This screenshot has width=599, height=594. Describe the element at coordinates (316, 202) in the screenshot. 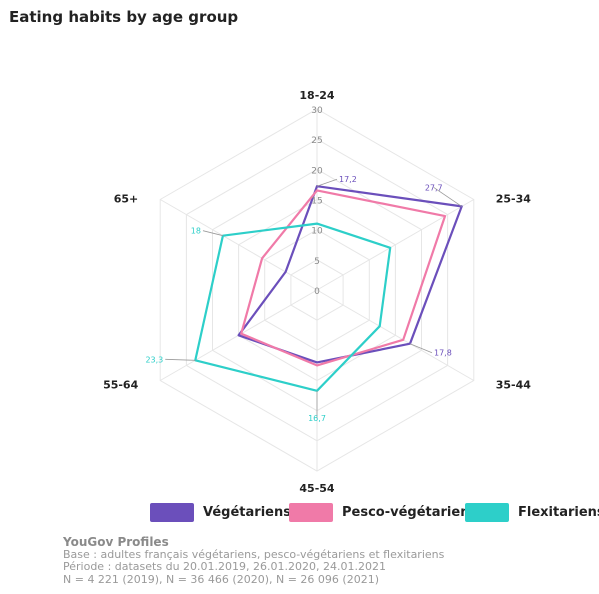

I see `tick-label: 15` at that location.